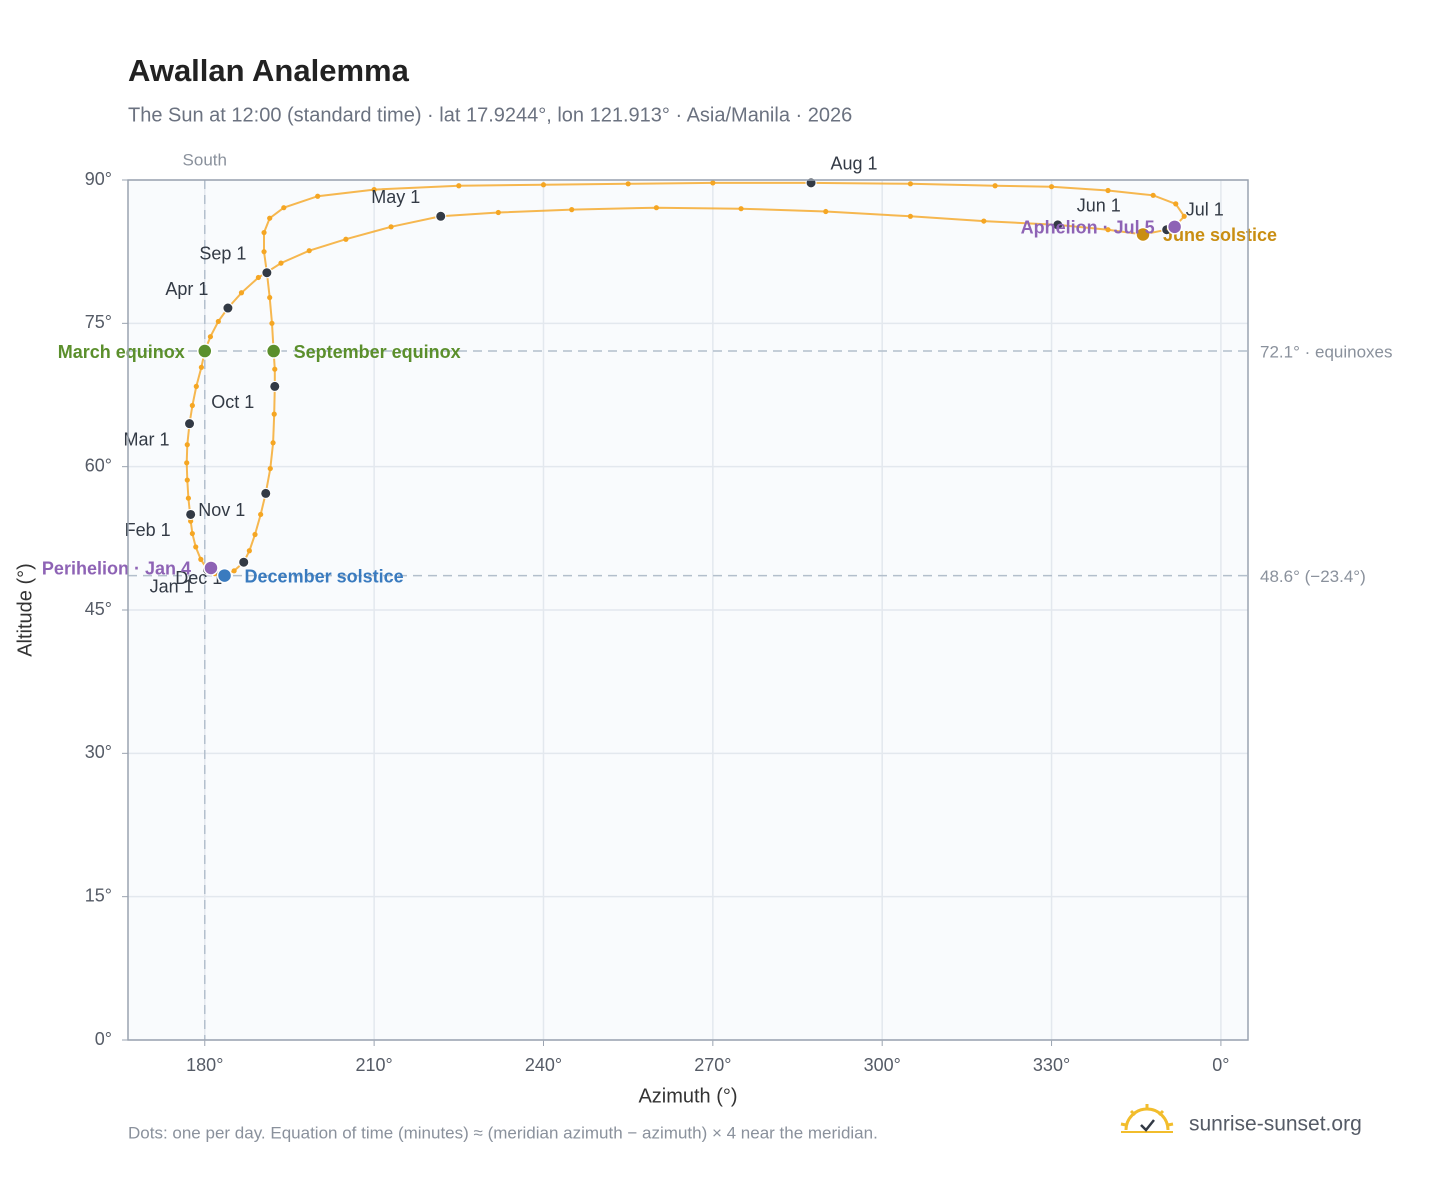 Image resolution: width=1448 pixels, height=1188 pixels. Describe the element at coordinates (712, 1065) in the screenshot. I see `x-tick-label: 270°` at that location.